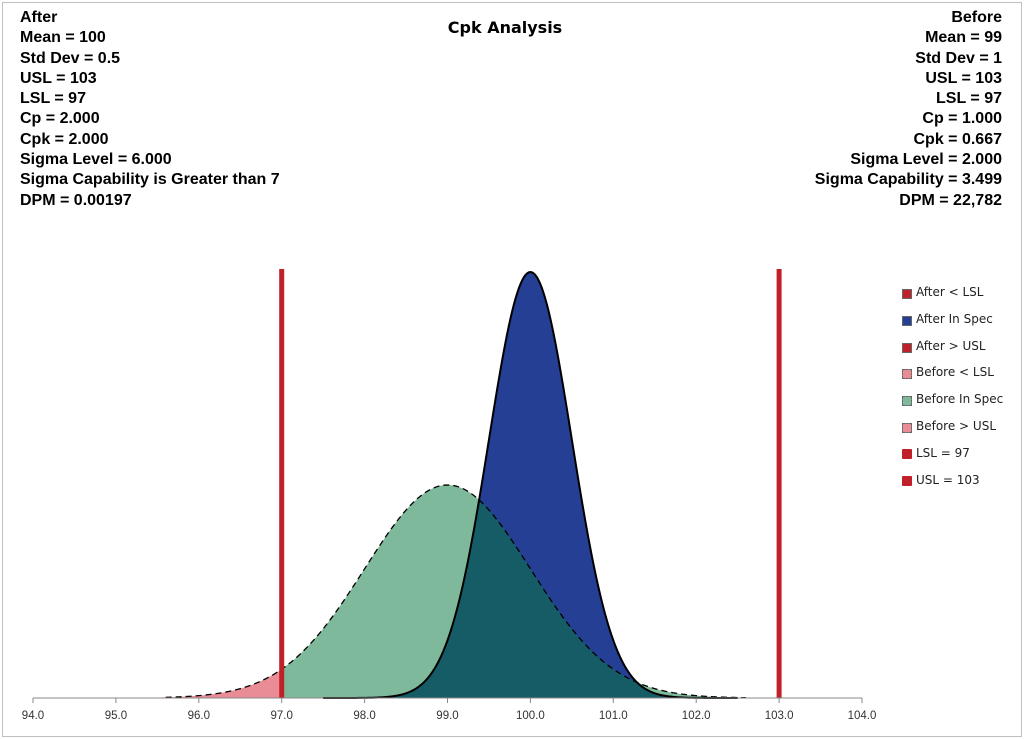 This screenshot has height=739, width=1024. What do you see at coordinates (76, 200) in the screenshot?
I see `after-stat-line: DPM = 0.00197` at bounding box center [76, 200].